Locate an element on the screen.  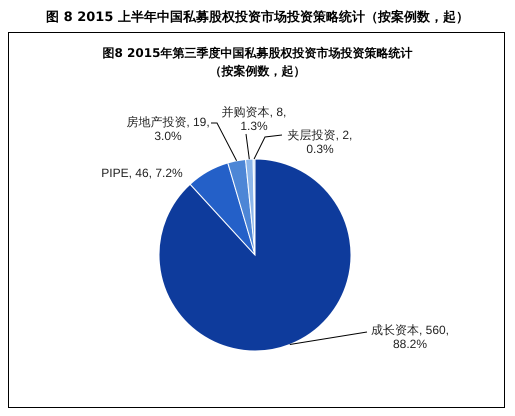
slice-label: PIPE, 46, 7.2% is located at coordinates (142, 173).